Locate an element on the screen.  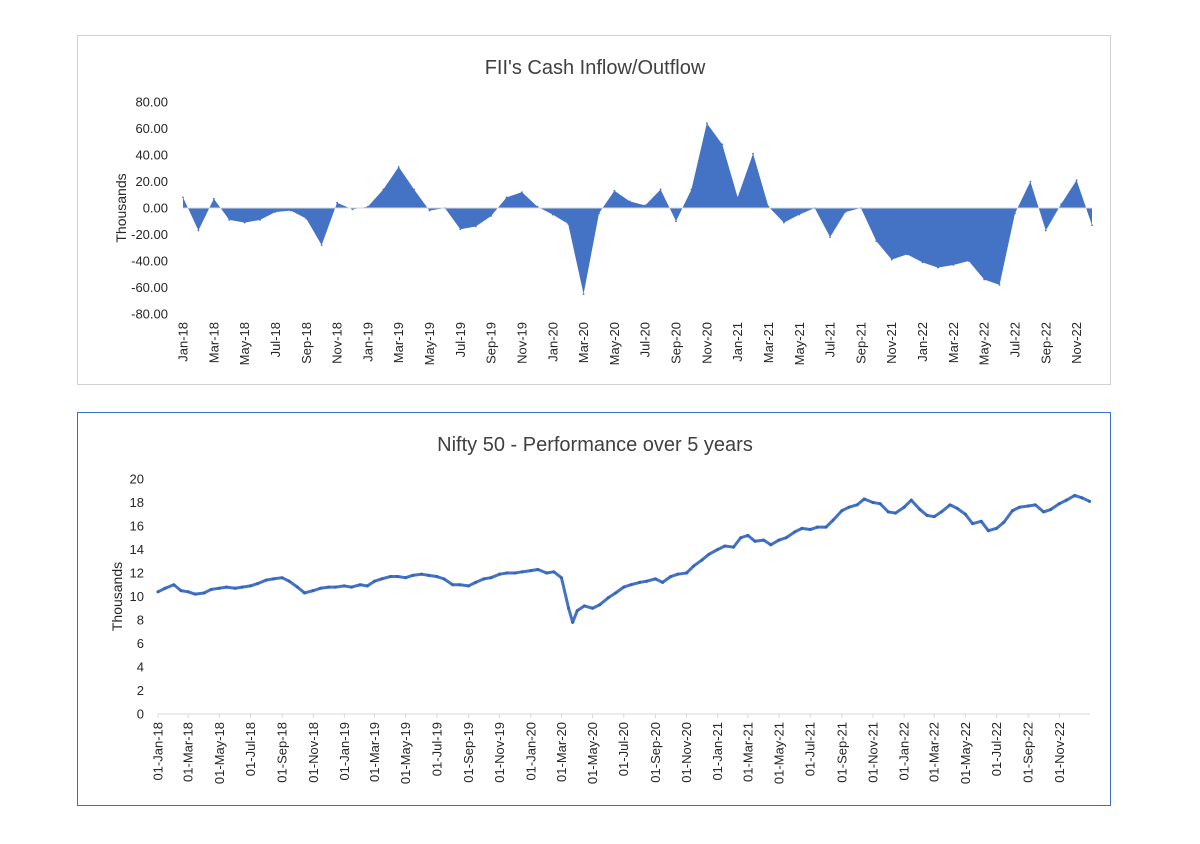
x-tick-label: 01-Mar-19 is located at coordinates (374, 752).